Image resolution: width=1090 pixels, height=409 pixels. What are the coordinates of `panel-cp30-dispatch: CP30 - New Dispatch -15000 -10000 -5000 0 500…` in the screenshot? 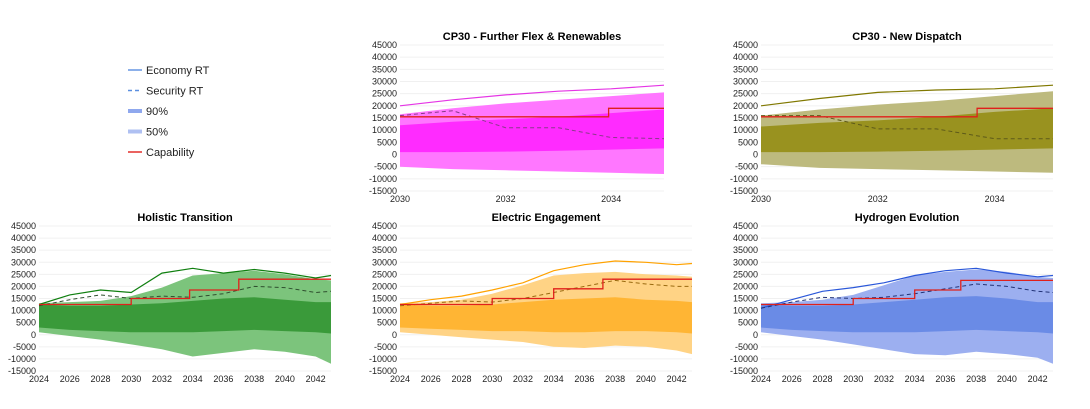 It's located at (892, 117).